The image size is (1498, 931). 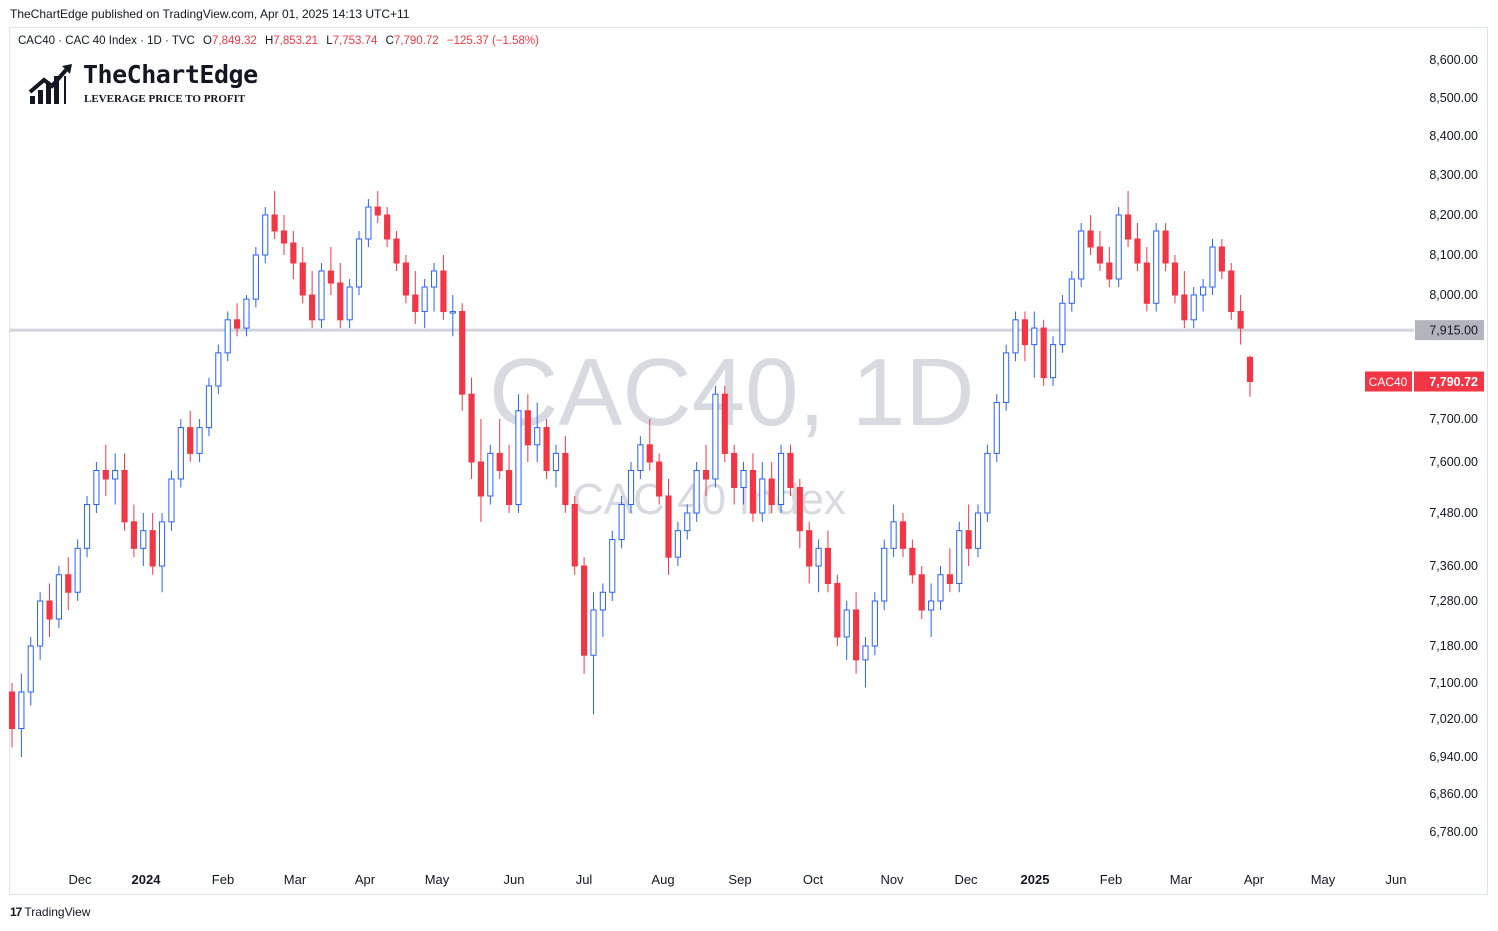 I want to click on legend-close: 7,790.72, so click(x=416, y=41).